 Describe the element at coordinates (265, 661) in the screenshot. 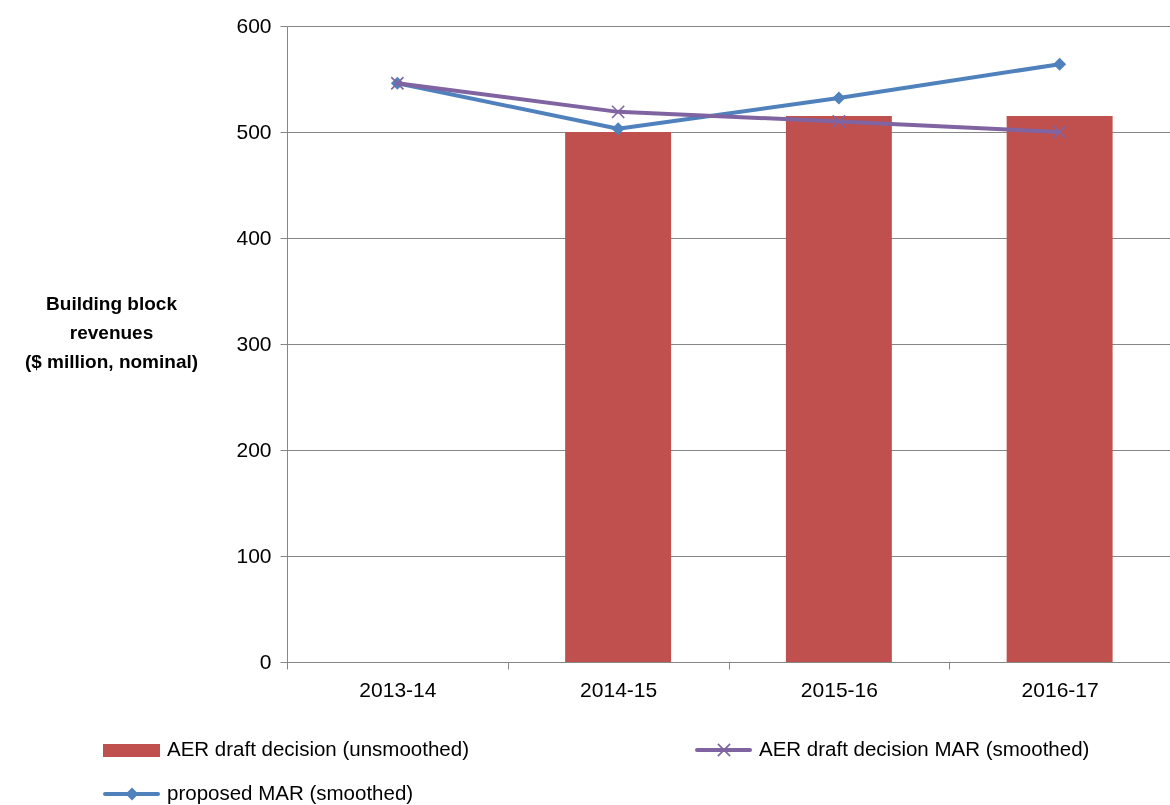

I see `y-tick-label: 0` at that location.